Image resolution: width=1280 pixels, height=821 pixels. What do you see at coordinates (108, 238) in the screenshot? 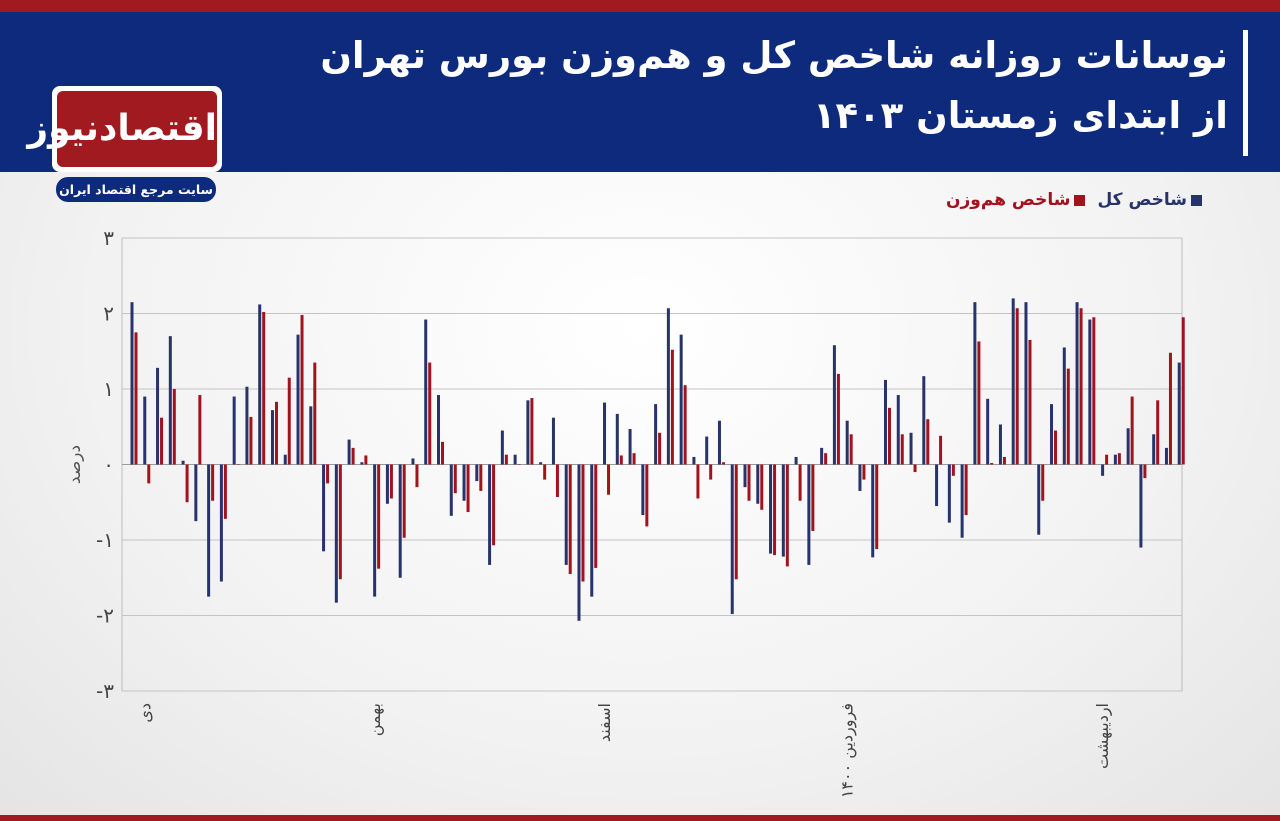
I see `y-tick-label: ۳` at bounding box center [108, 238].